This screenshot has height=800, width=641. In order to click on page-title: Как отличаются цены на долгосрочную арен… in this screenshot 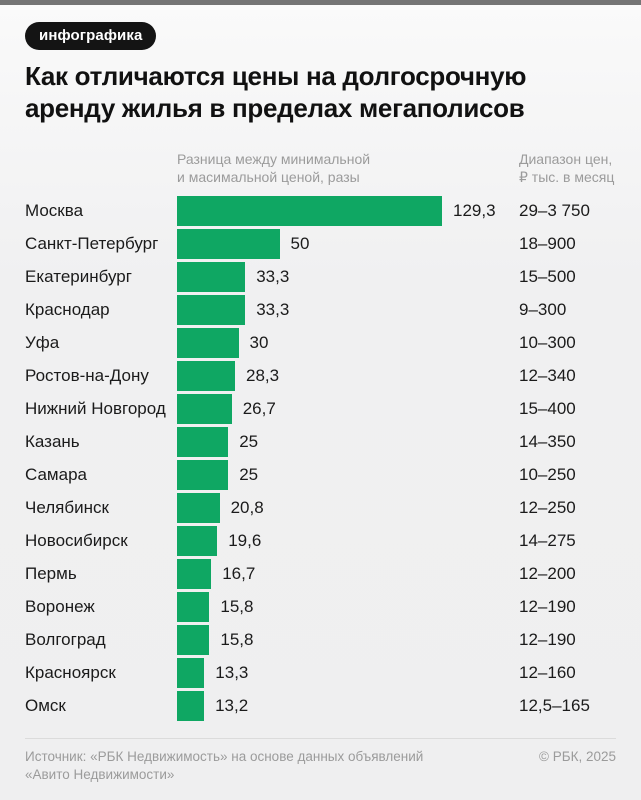, I will do `click(320, 92)`.